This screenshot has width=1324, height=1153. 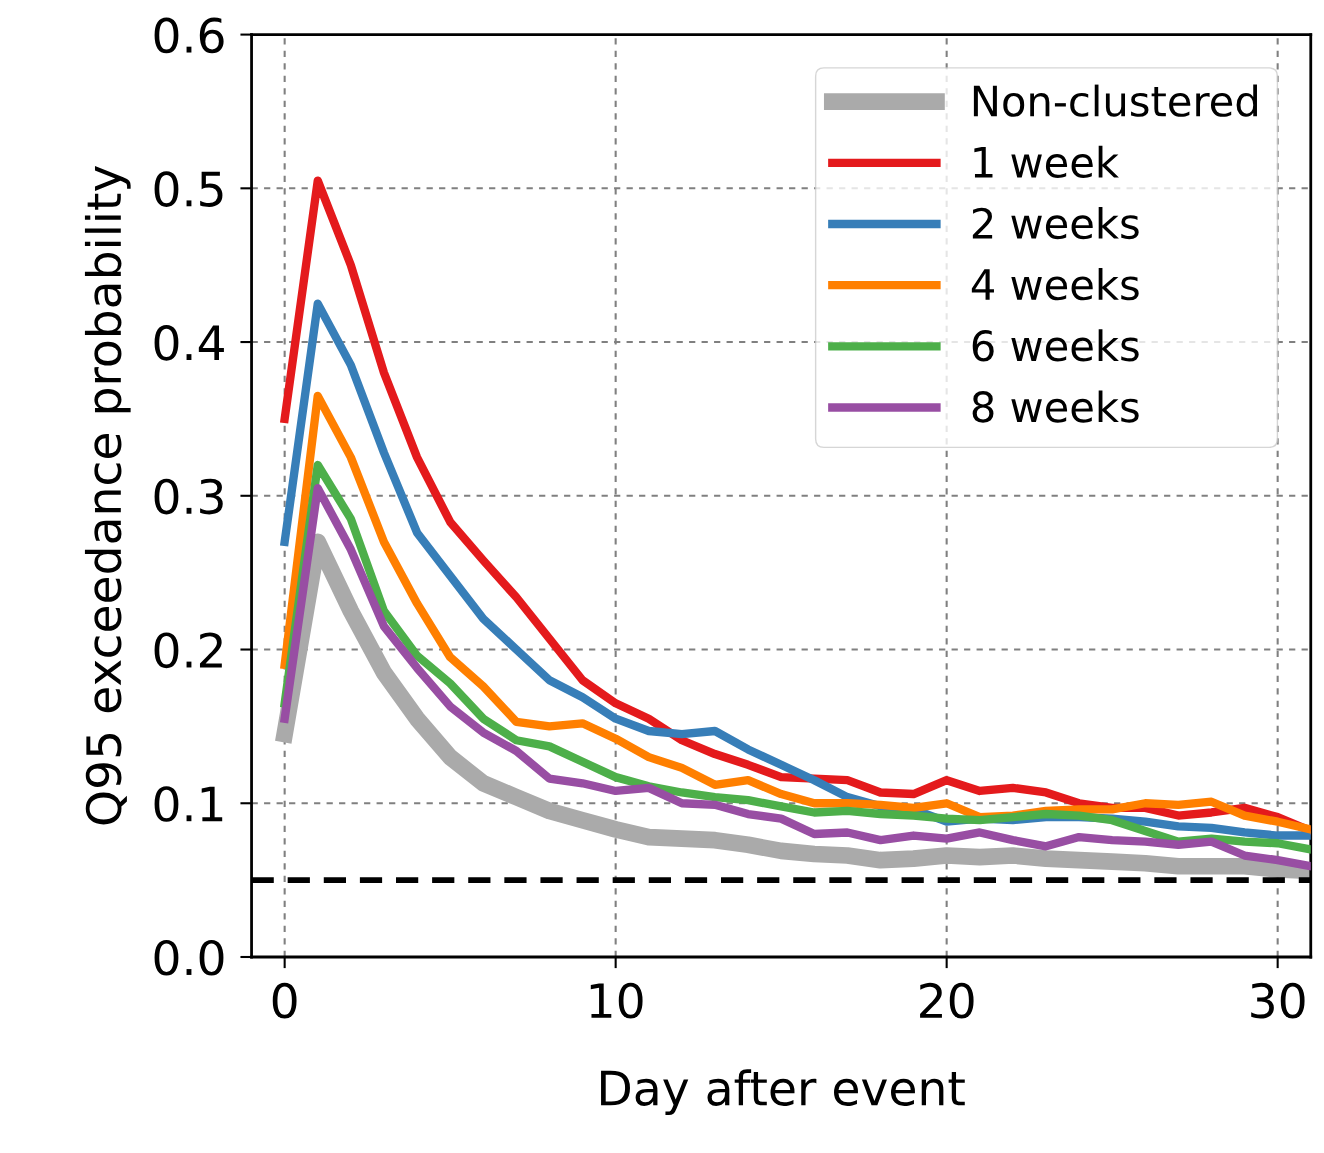 What do you see at coordinates (947, 1000) in the screenshot?
I see `x-tick-label: 20` at bounding box center [947, 1000].